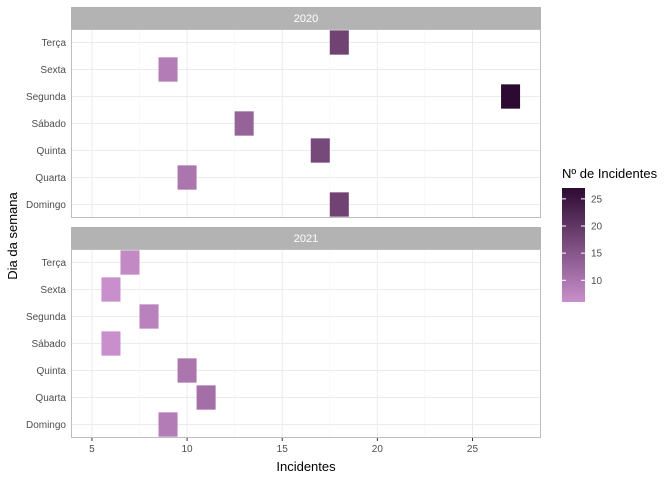 This screenshot has height=480, width=672. Describe the element at coordinates (597, 254) in the screenshot. I see `legend-break-label: 15` at that location.